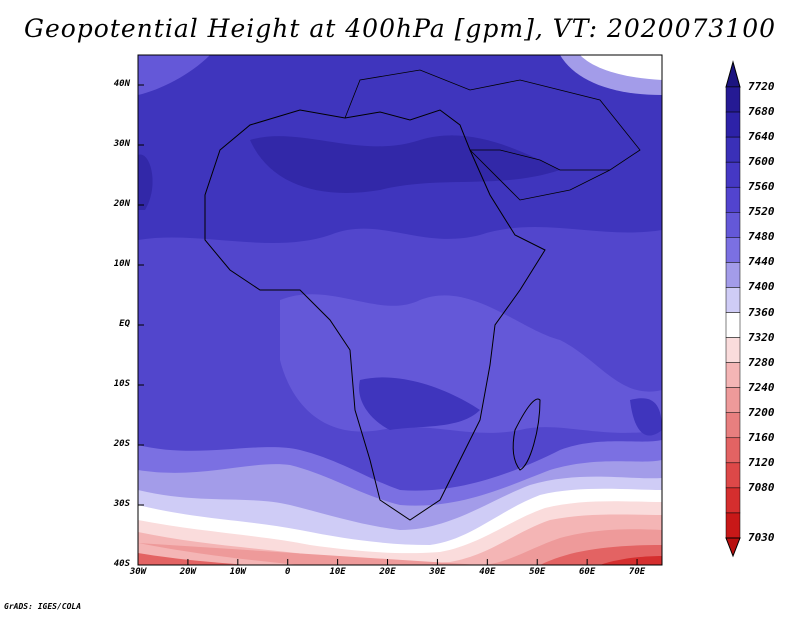 Image resolution: width=800 pixels, height=618 pixels. I want to click on lon-label: 10W, so click(237, 572).